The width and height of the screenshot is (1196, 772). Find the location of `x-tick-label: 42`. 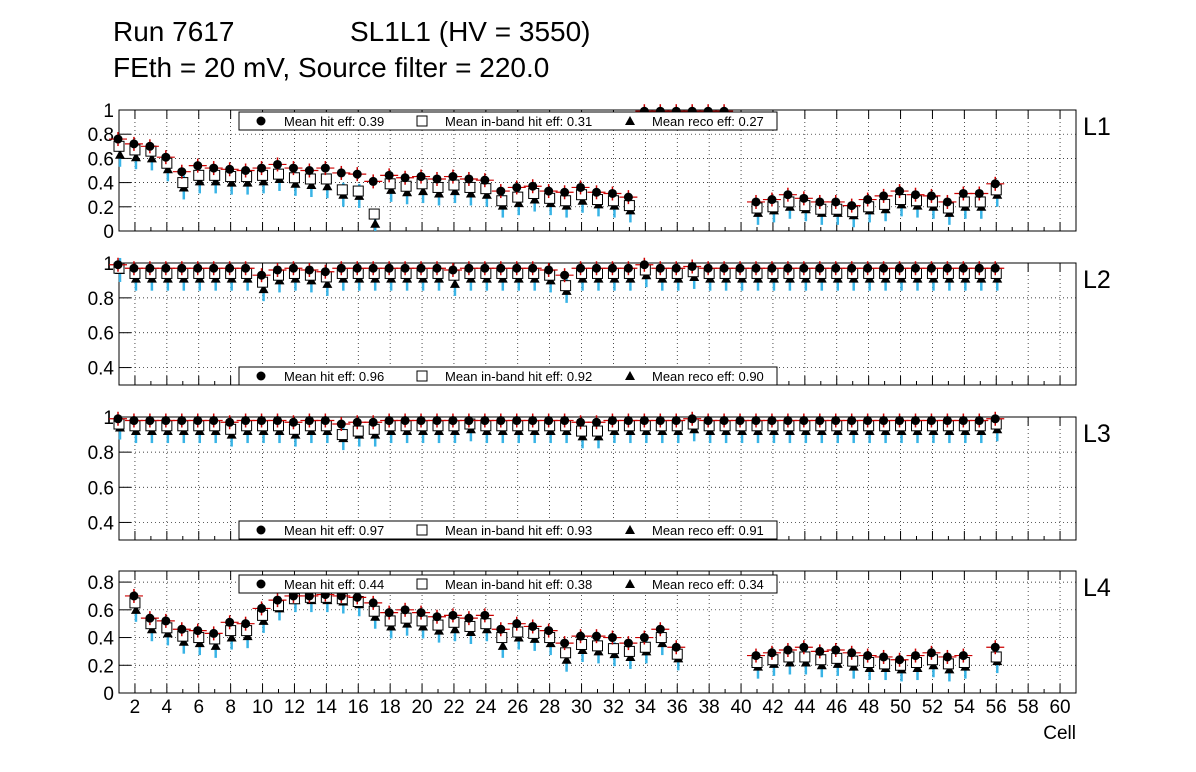

x-tick-label: 42 is located at coordinates (772, 707).